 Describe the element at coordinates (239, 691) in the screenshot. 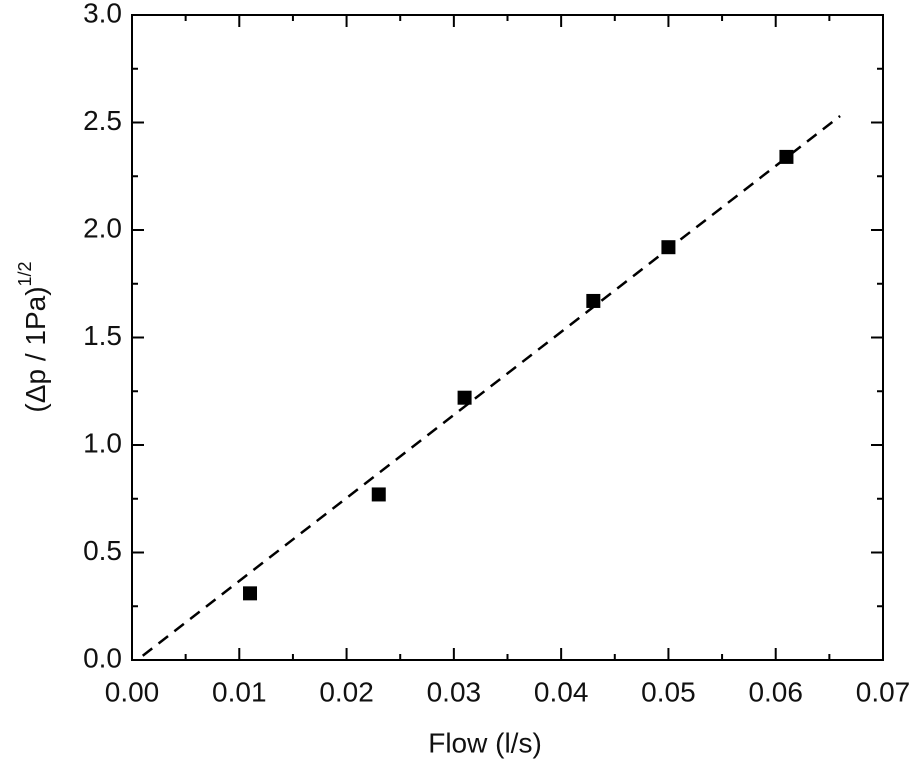

I see `x-tick-label: 0.01` at that location.